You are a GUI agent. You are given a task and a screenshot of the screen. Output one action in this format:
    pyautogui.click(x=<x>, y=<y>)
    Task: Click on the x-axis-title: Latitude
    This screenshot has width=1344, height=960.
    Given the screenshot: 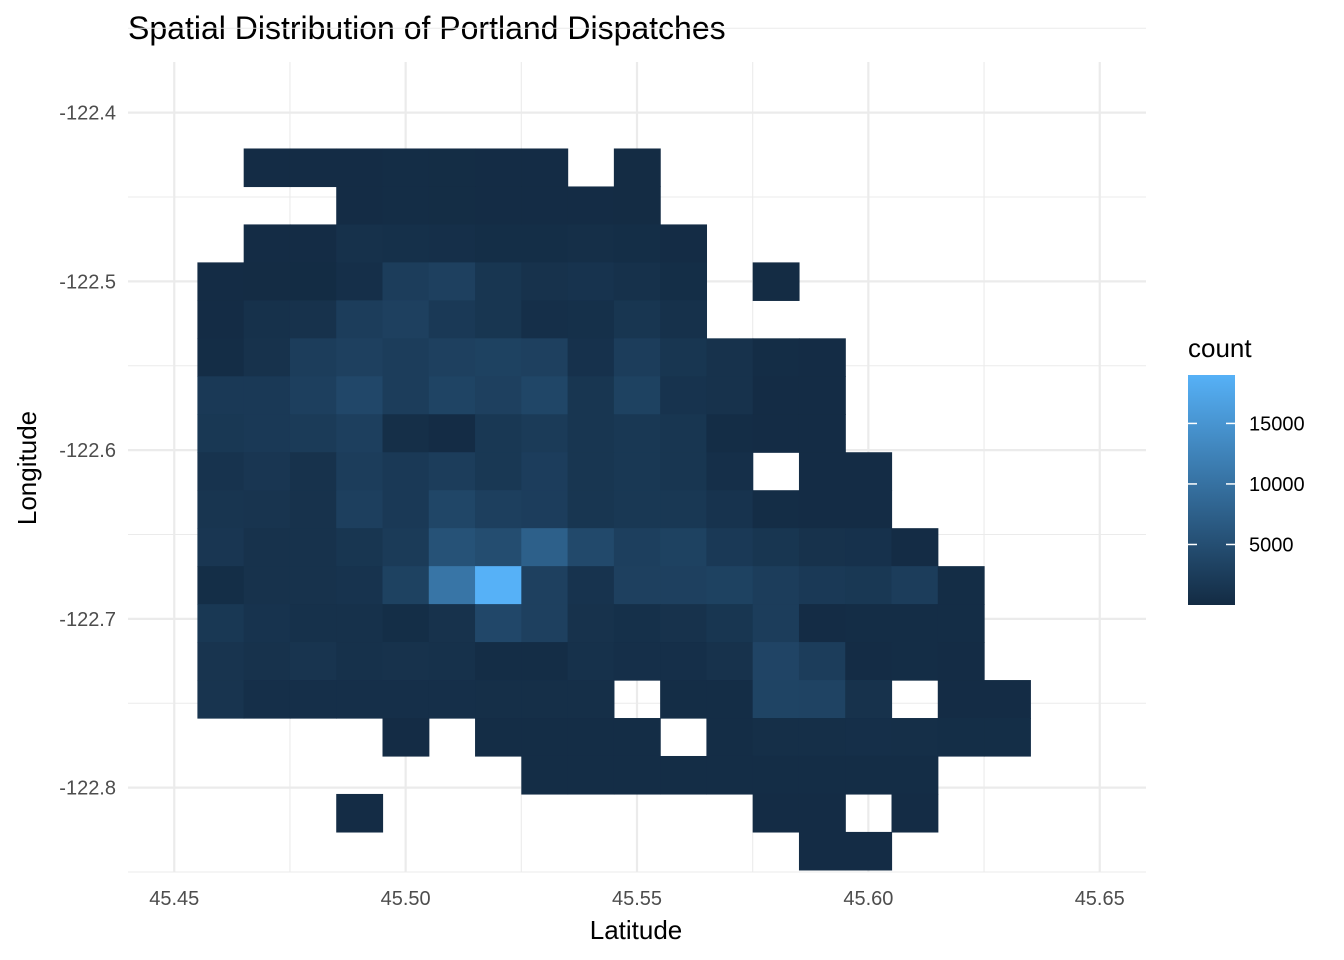 What is the action you would take?
    pyautogui.click(x=636, y=930)
    